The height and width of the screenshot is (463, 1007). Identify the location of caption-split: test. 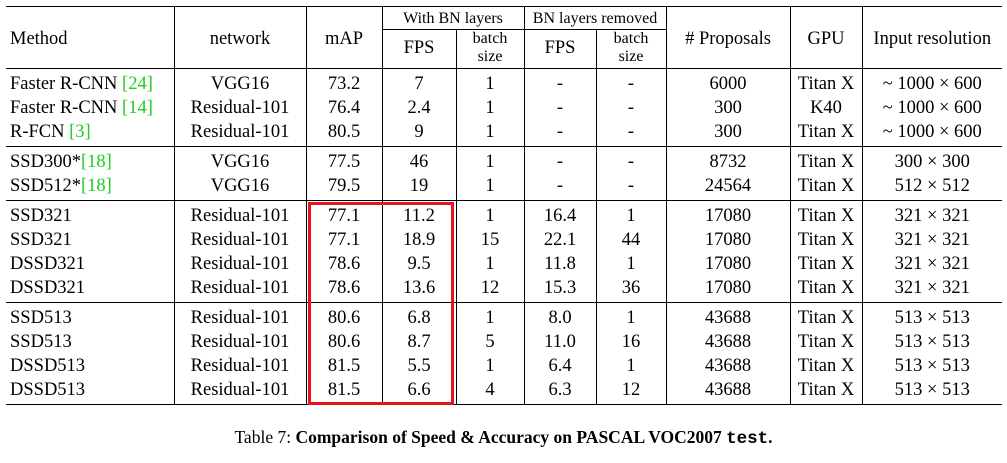
(747, 439).